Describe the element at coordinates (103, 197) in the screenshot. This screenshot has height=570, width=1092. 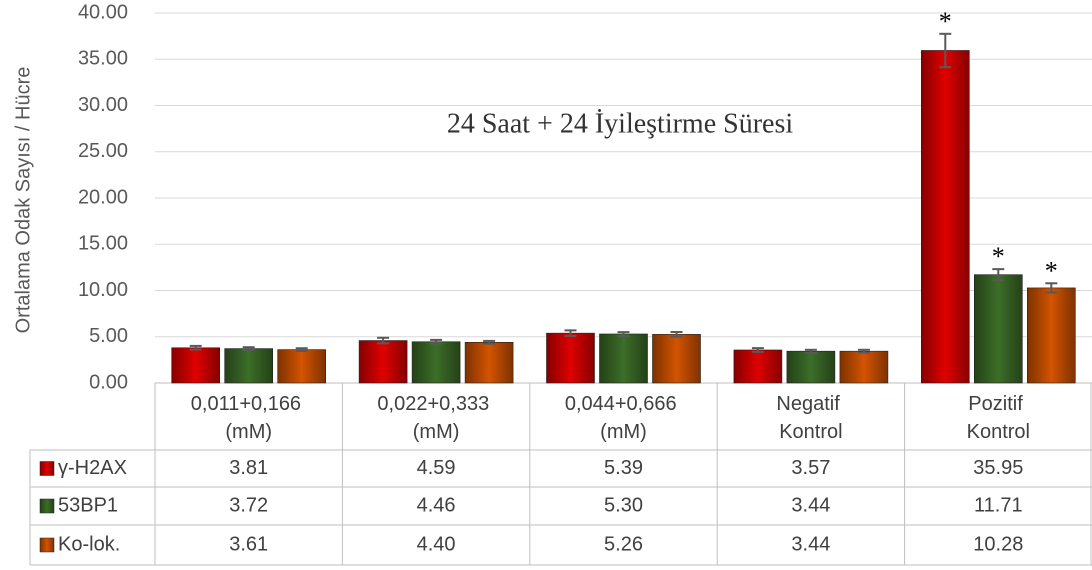
I see `y-tick-label: 20.00` at that location.